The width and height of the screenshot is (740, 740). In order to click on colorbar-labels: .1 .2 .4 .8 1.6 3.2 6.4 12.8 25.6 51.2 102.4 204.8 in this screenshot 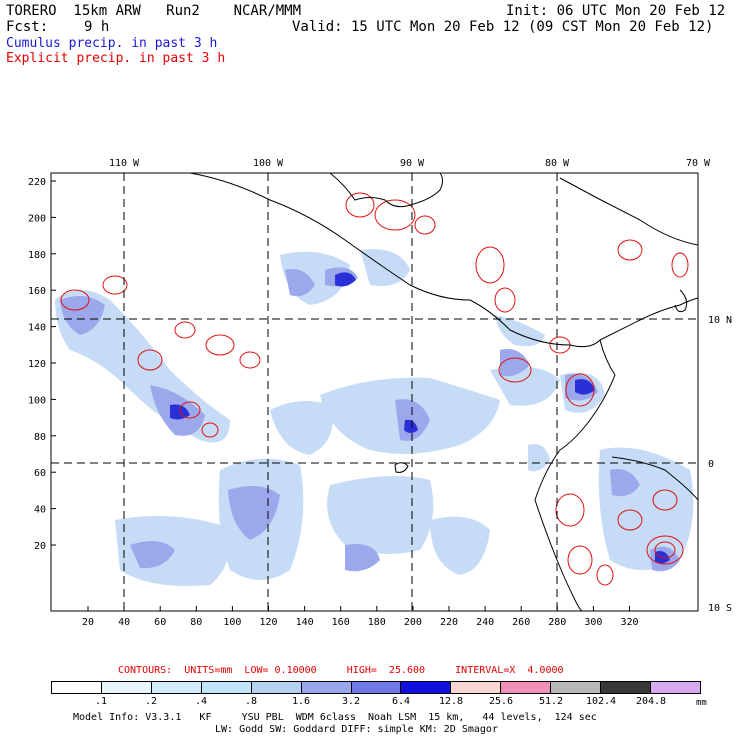, I will do `click(376, 702)`.